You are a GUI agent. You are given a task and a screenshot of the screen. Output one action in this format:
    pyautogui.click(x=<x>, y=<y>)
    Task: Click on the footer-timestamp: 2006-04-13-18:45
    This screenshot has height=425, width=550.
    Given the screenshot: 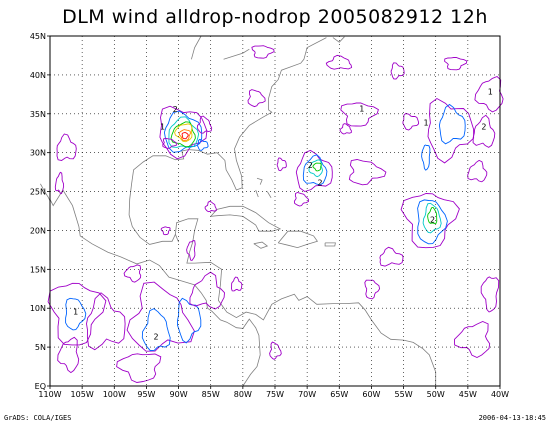 What is the action you would take?
    pyautogui.click(x=512, y=418)
    